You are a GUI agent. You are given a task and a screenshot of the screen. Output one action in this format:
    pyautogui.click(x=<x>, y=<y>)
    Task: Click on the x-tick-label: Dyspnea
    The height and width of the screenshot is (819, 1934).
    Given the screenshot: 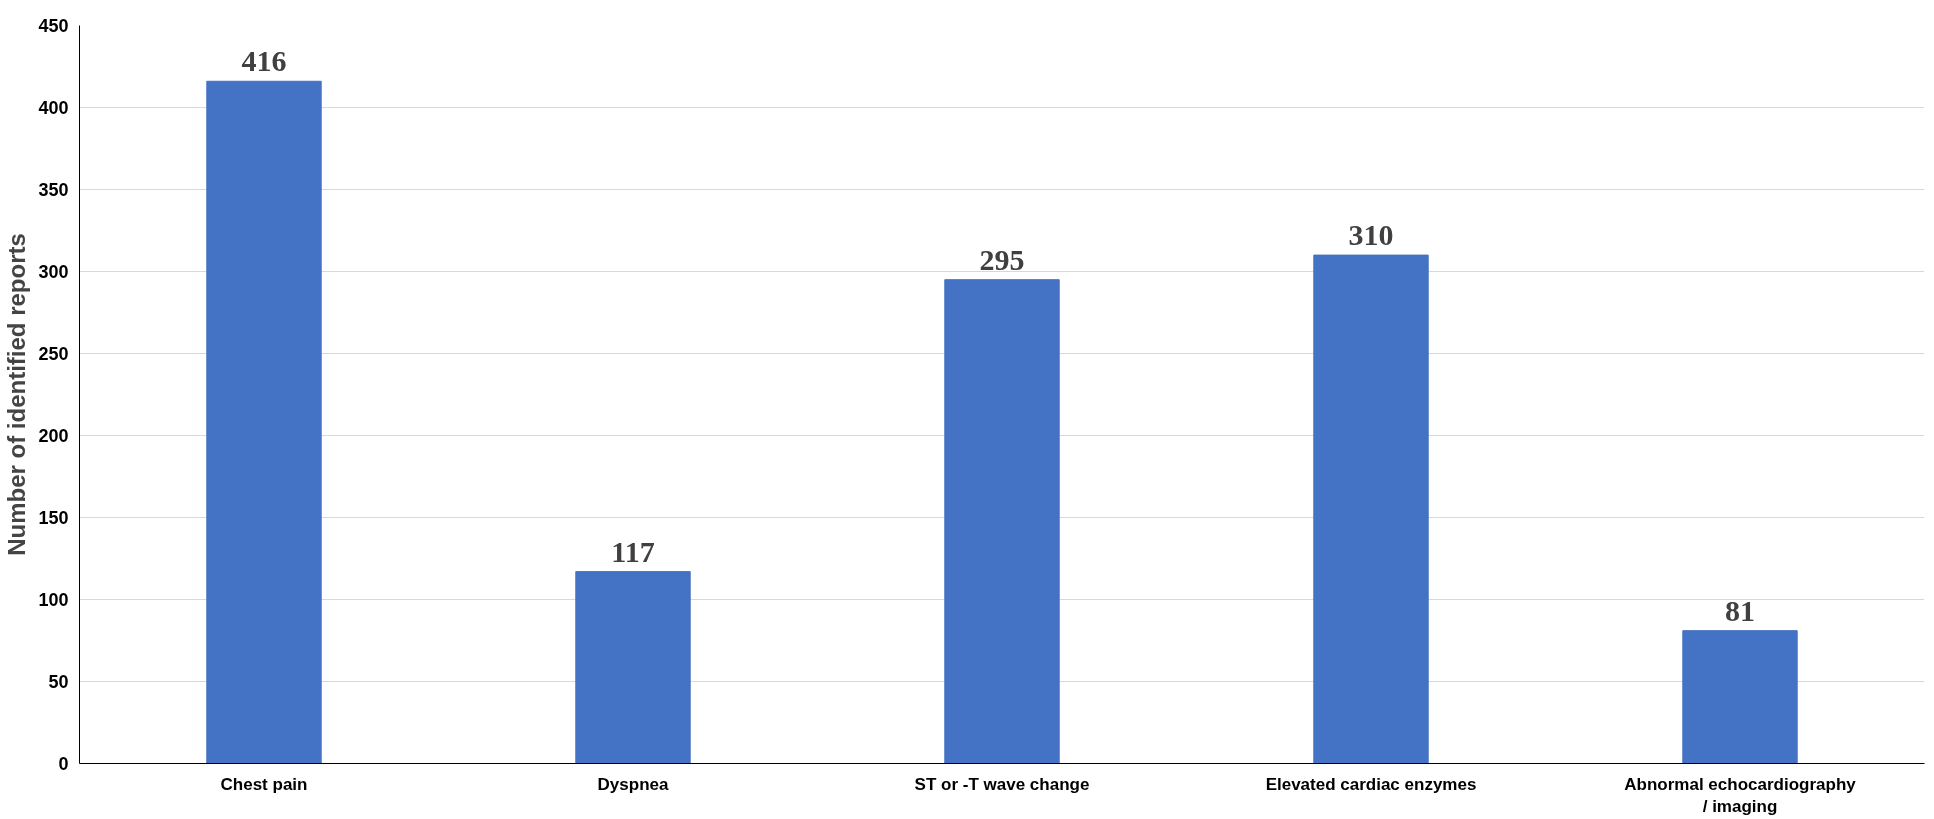 What is the action you would take?
    pyautogui.click(x=633, y=784)
    